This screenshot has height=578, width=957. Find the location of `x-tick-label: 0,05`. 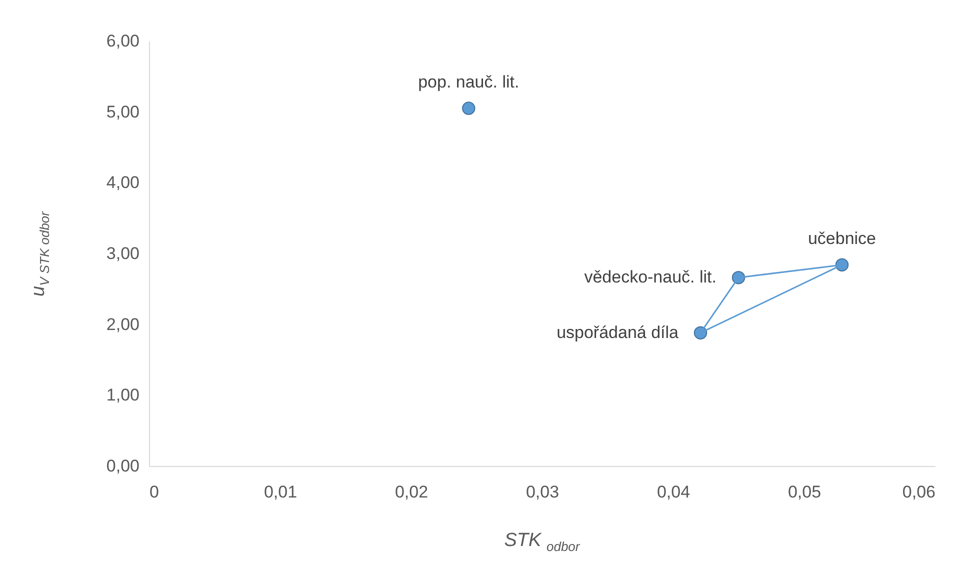

x-tick-label: 0,05 is located at coordinates (805, 492).